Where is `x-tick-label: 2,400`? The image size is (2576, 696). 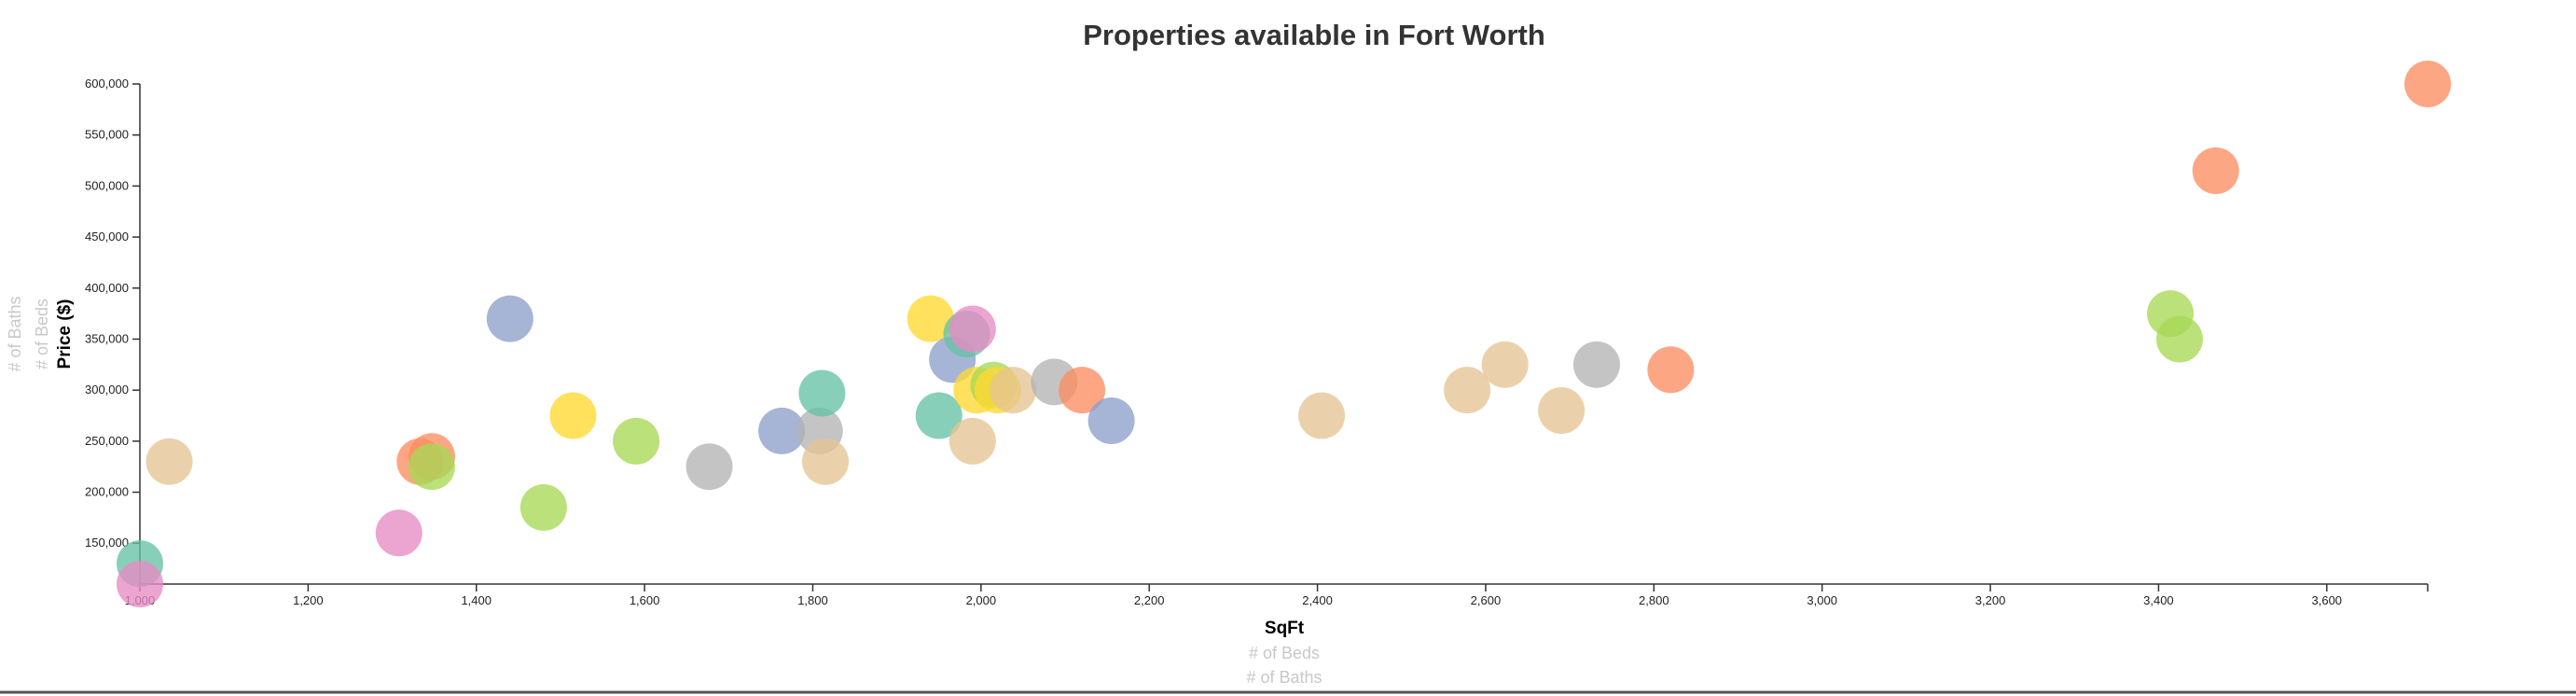 x-tick-label: 2,400 is located at coordinates (1317, 600).